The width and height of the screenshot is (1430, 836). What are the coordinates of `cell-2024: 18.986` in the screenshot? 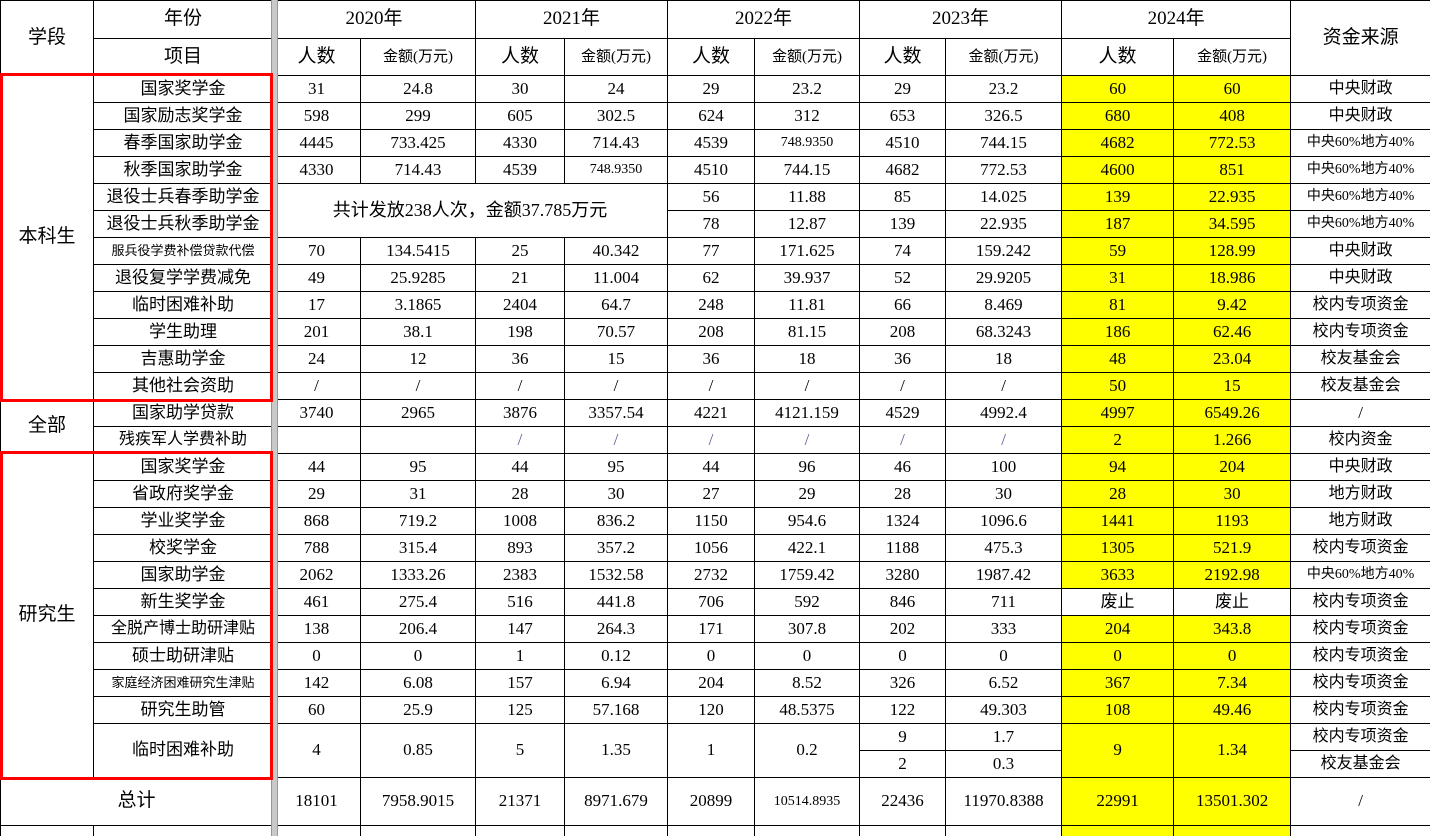 It's located at (1232, 278).